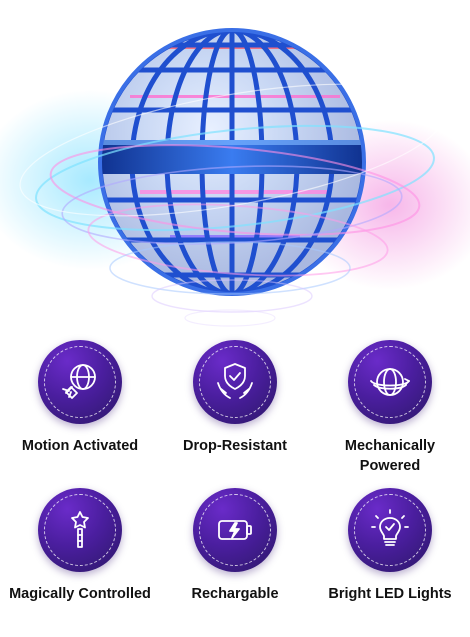 This screenshot has height=637, width=470. What do you see at coordinates (80, 594) in the screenshot?
I see `feature-label: Magically Controlled` at bounding box center [80, 594].